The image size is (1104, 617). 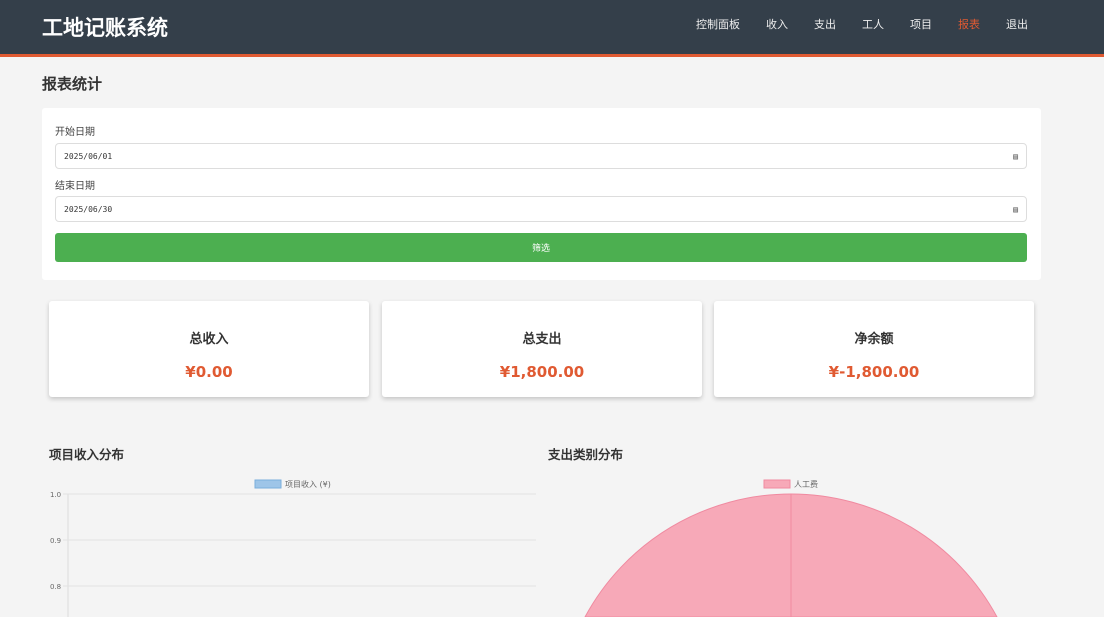 What do you see at coordinates (209, 372) in the screenshot?
I see `card-value: ¥0.00` at bounding box center [209, 372].